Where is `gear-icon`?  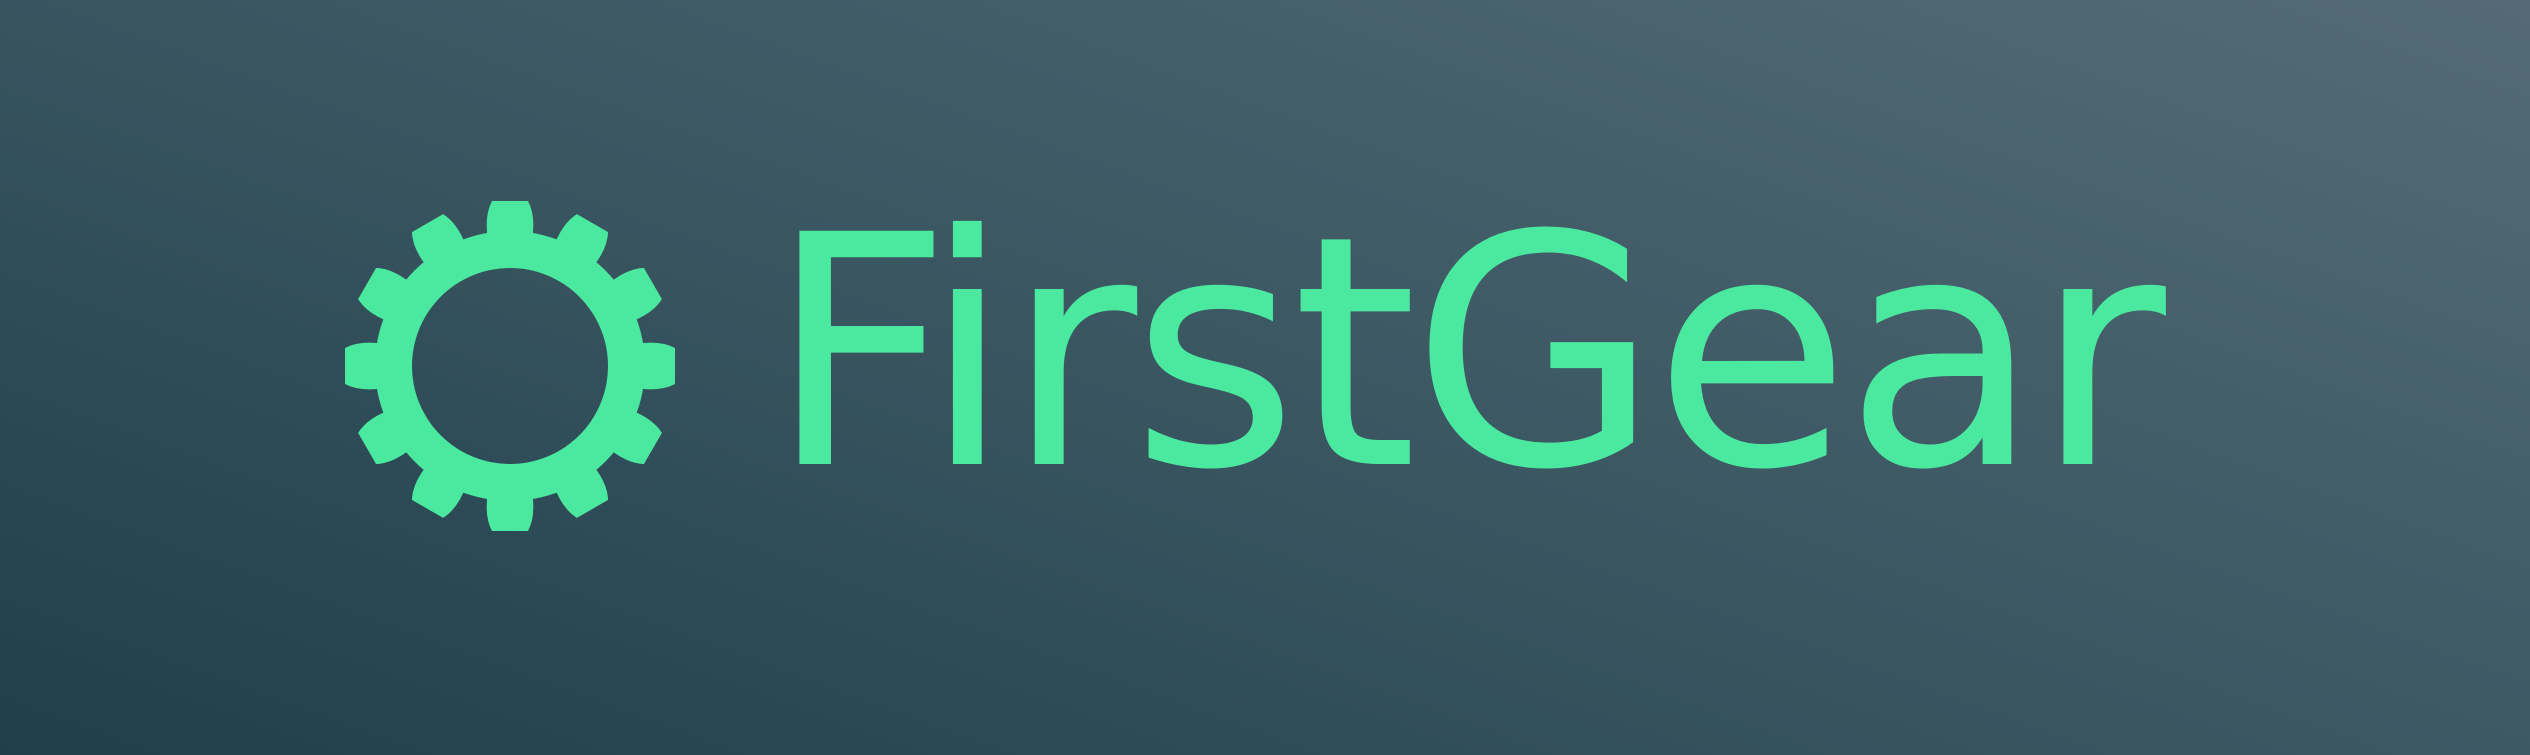
gear-icon is located at coordinates (510, 366).